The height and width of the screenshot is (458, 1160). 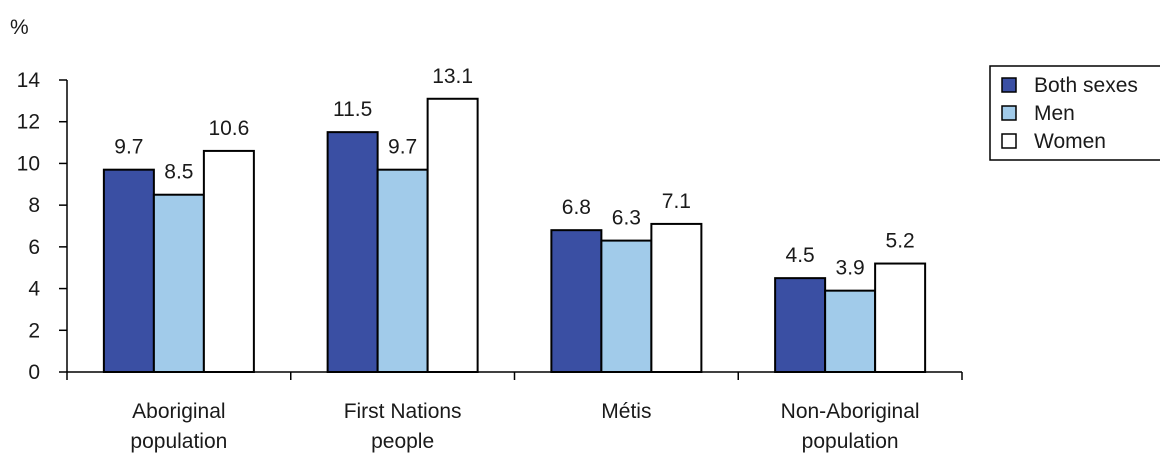 I want to click on x-tick-label: First Nations people, so click(x=403, y=426).